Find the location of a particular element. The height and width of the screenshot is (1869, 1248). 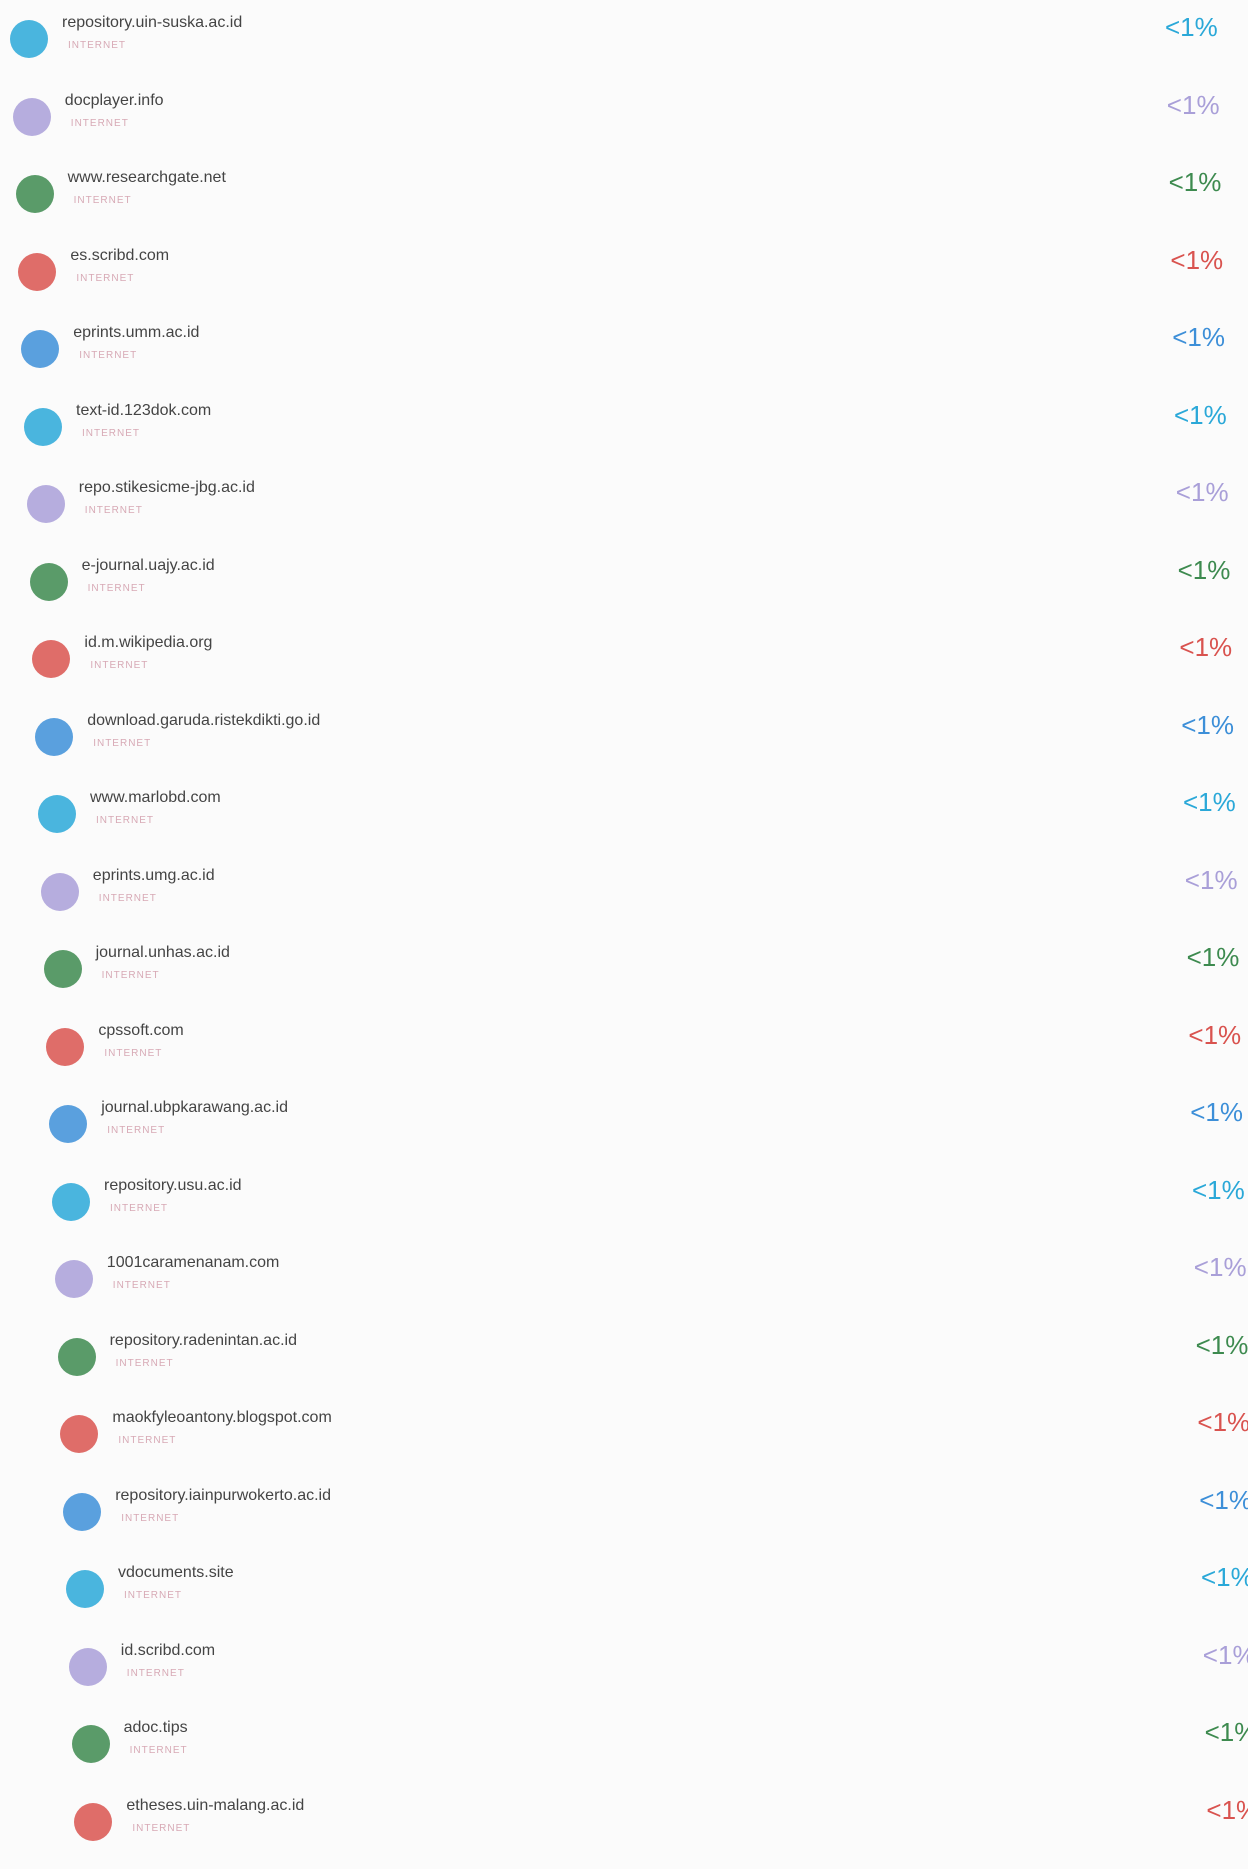

source-name: vdocuments.site is located at coordinates (176, 1572).